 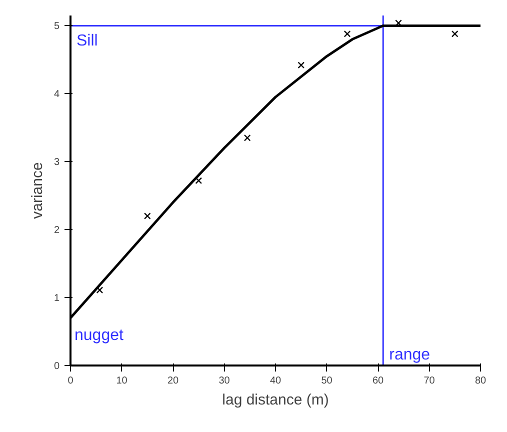 What do you see at coordinates (57, 298) in the screenshot?
I see `y-tick-label: 1` at bounding box center [57, 298].